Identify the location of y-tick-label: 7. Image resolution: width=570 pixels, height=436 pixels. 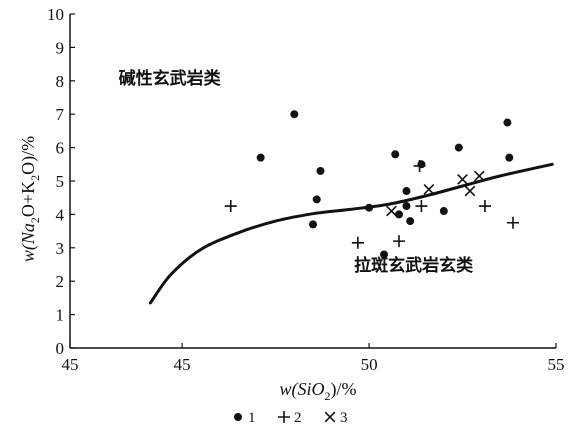
(60, 114).